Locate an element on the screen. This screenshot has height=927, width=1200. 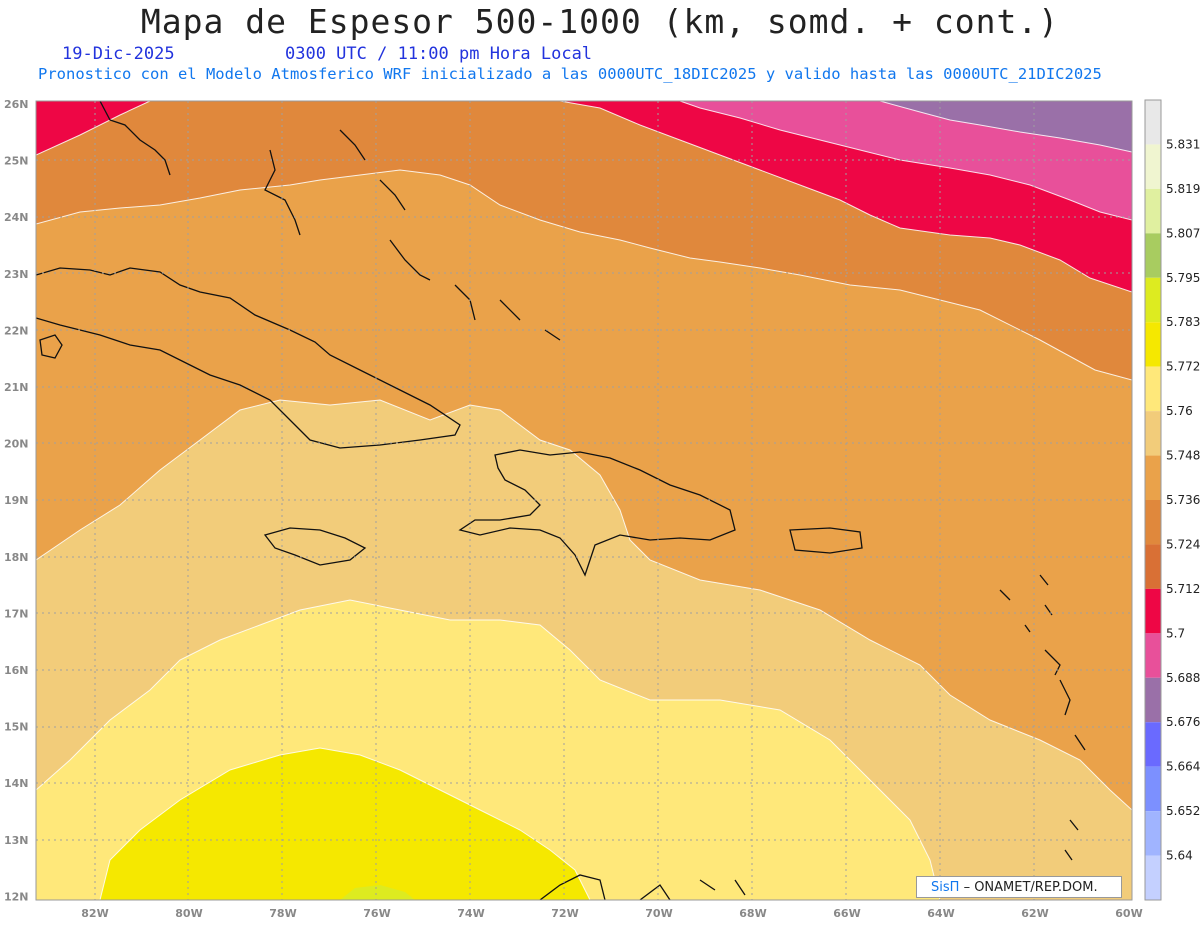
colorbar-label: 5.819 is located at coordinates (1183, 189).